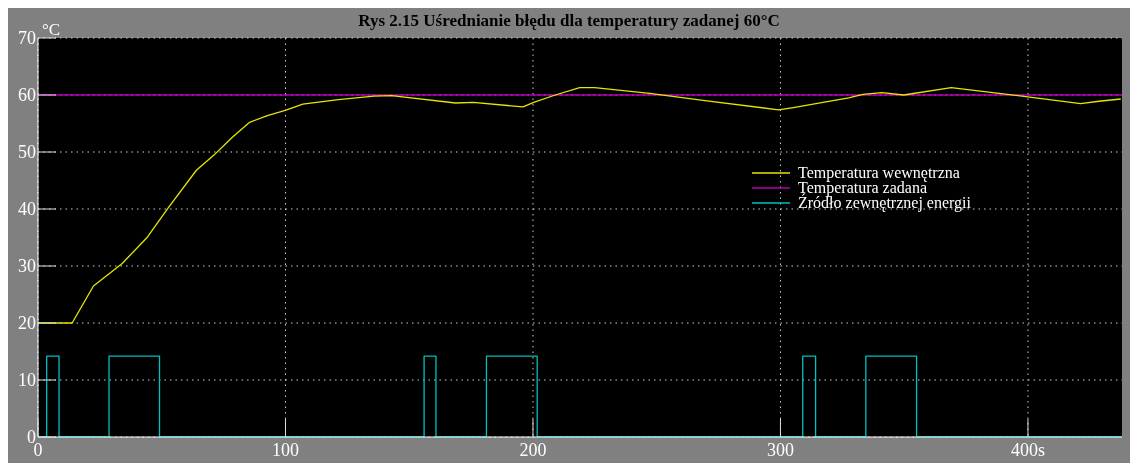  I want to click on x-tick-label: 300, so click(780, 450).